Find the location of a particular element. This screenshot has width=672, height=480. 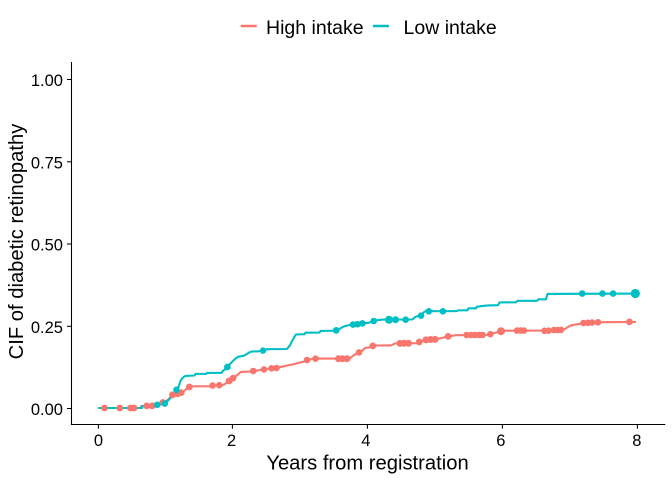

svg-text: 2 is located at coordinates (231, 441).